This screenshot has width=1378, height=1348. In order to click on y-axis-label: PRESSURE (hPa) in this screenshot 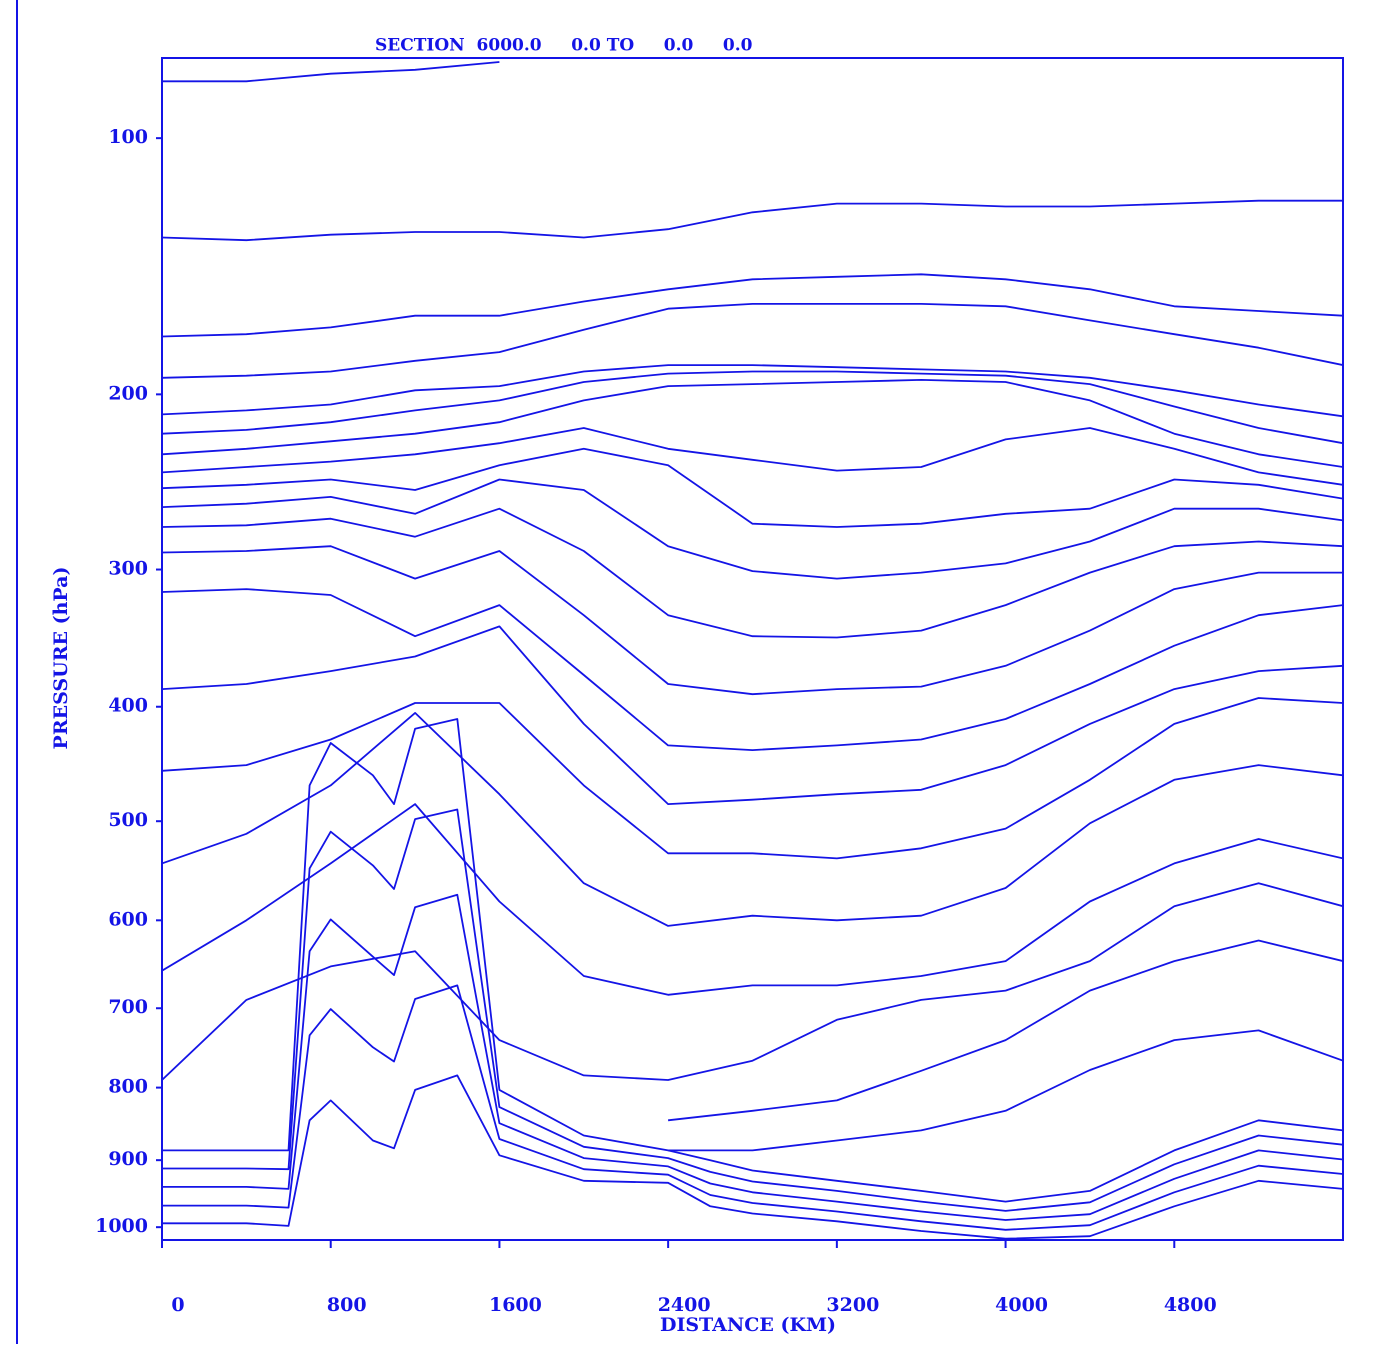, I will do `click(61, 658)`.